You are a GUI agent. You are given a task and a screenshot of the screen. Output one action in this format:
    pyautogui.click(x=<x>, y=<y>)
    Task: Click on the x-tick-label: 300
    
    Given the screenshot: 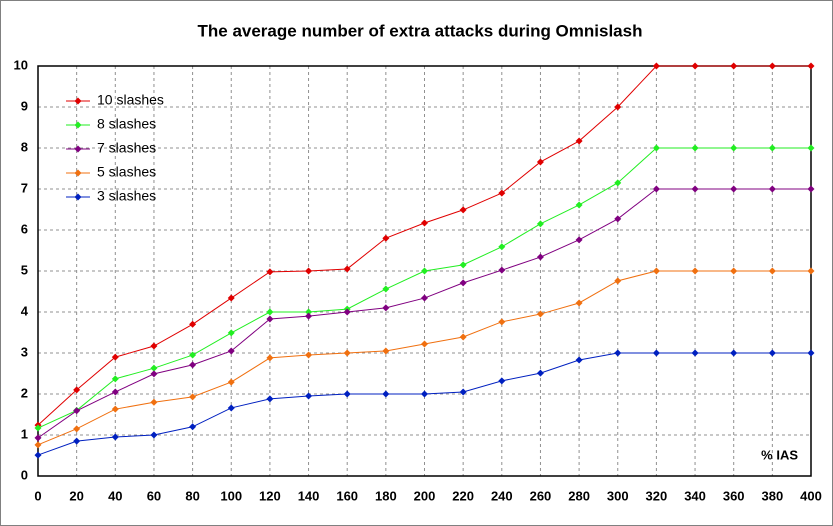 What is the action you would take?
    pyautogui.click(x=618, y=495)
    